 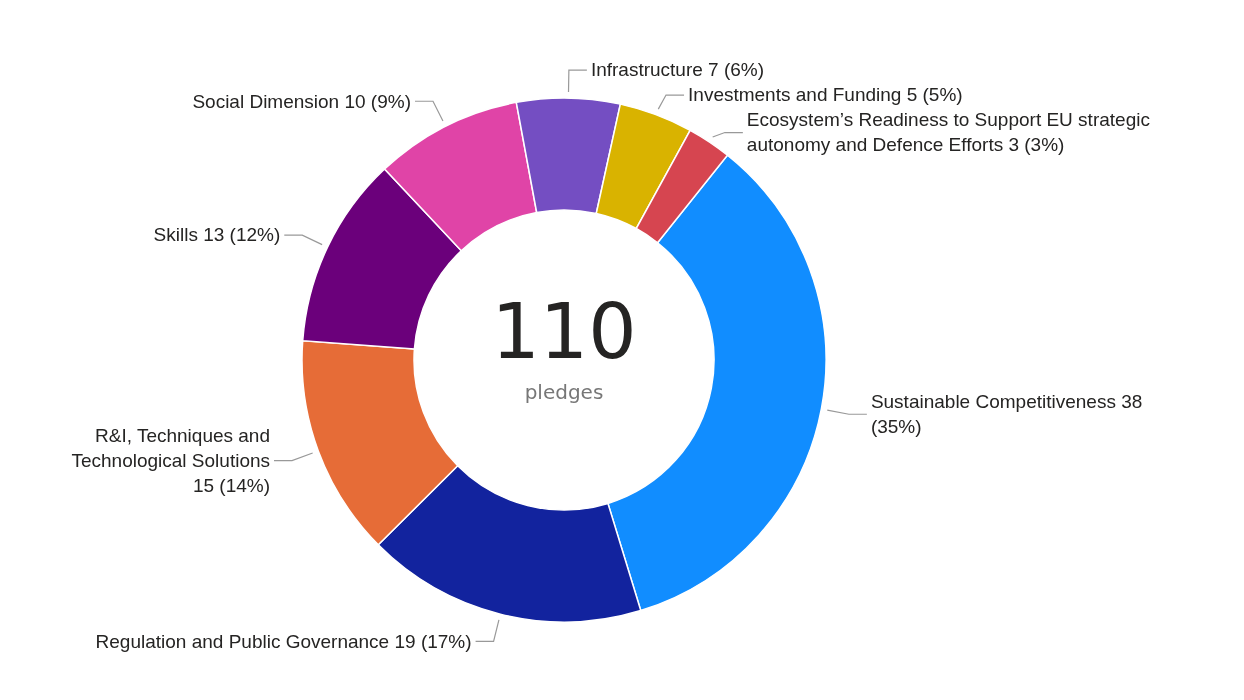 I want to click on slice-label: R&I, Techniques and Technological Solutions, so click(x=171, y=447).